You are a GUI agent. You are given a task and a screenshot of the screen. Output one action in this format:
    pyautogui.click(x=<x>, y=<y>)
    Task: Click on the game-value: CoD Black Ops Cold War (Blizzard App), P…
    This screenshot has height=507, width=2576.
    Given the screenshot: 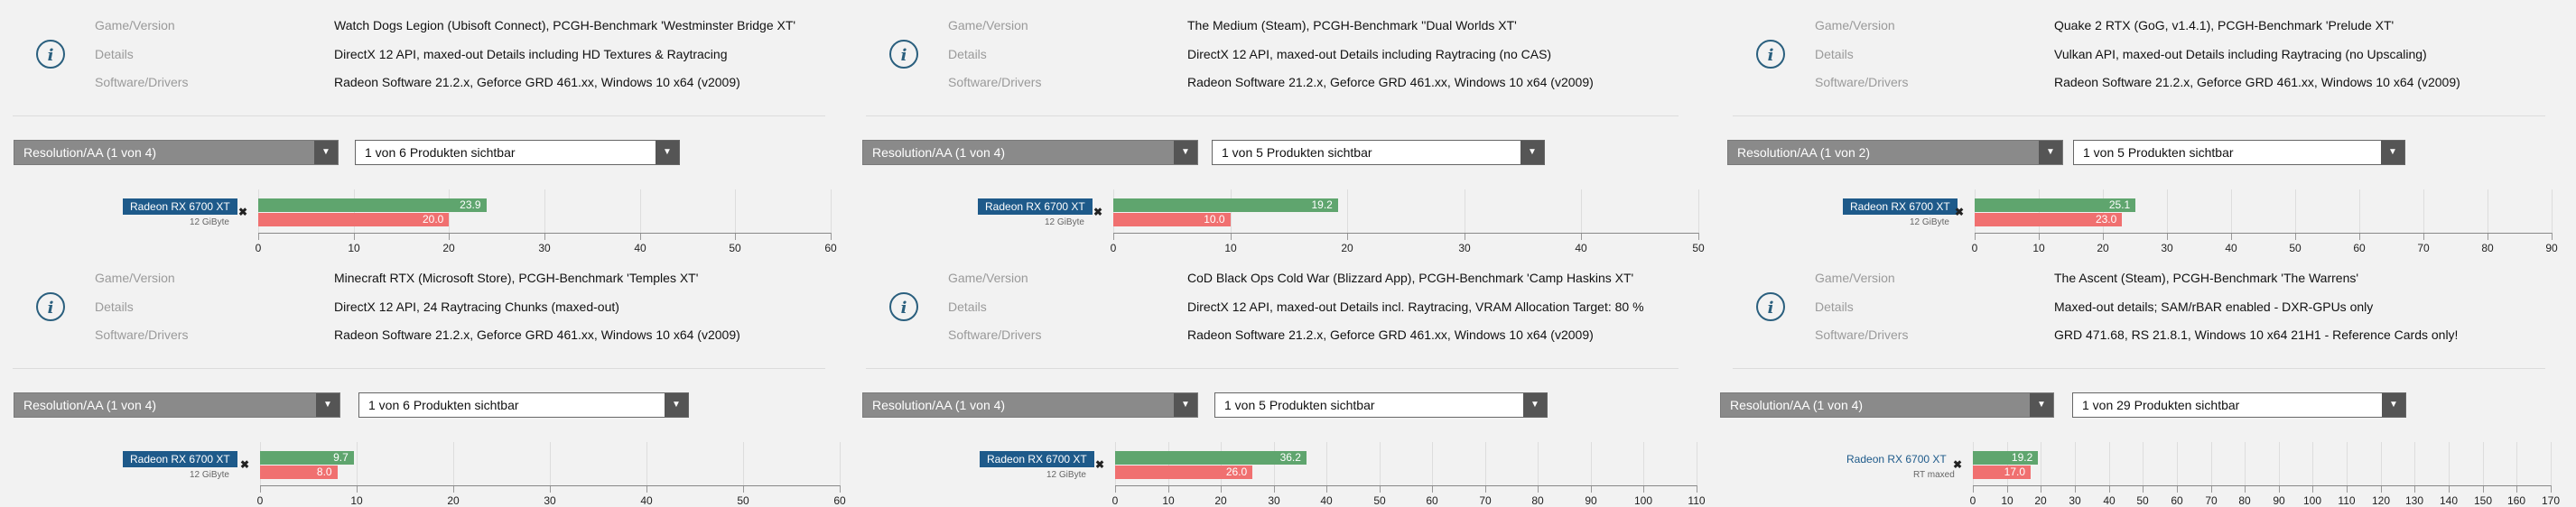 What is the action you would take?
    pyautogui.click(x=1410, y=278)
    